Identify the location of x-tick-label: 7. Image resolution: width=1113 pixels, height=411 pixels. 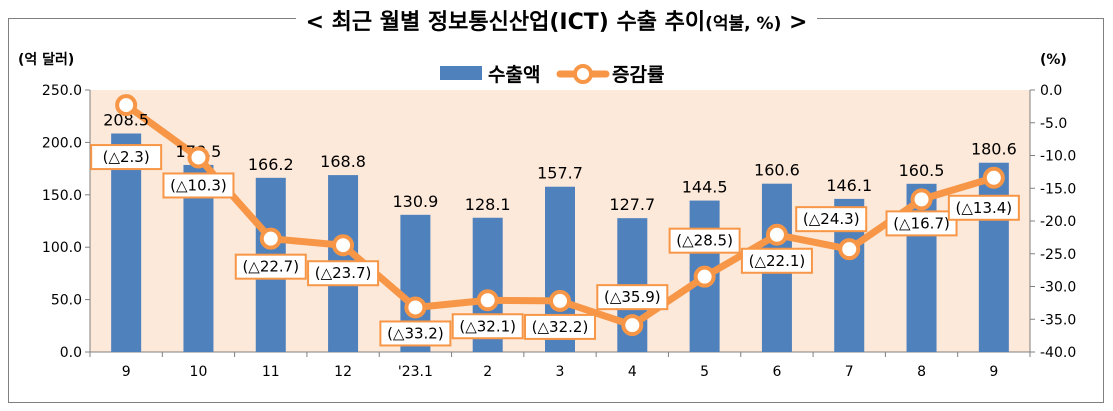
(849, 372).